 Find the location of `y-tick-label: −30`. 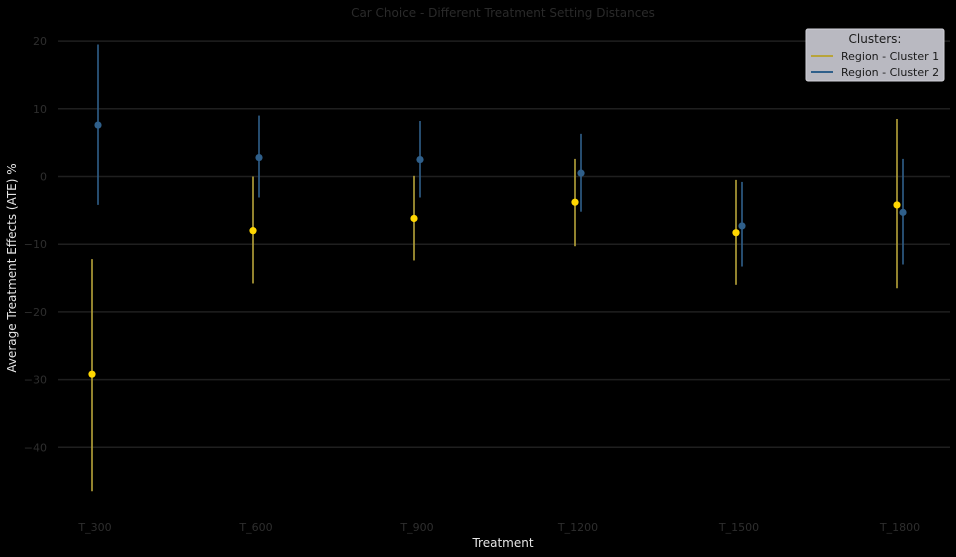

y-tick-label: −30 is located at coordinates (35, 380).